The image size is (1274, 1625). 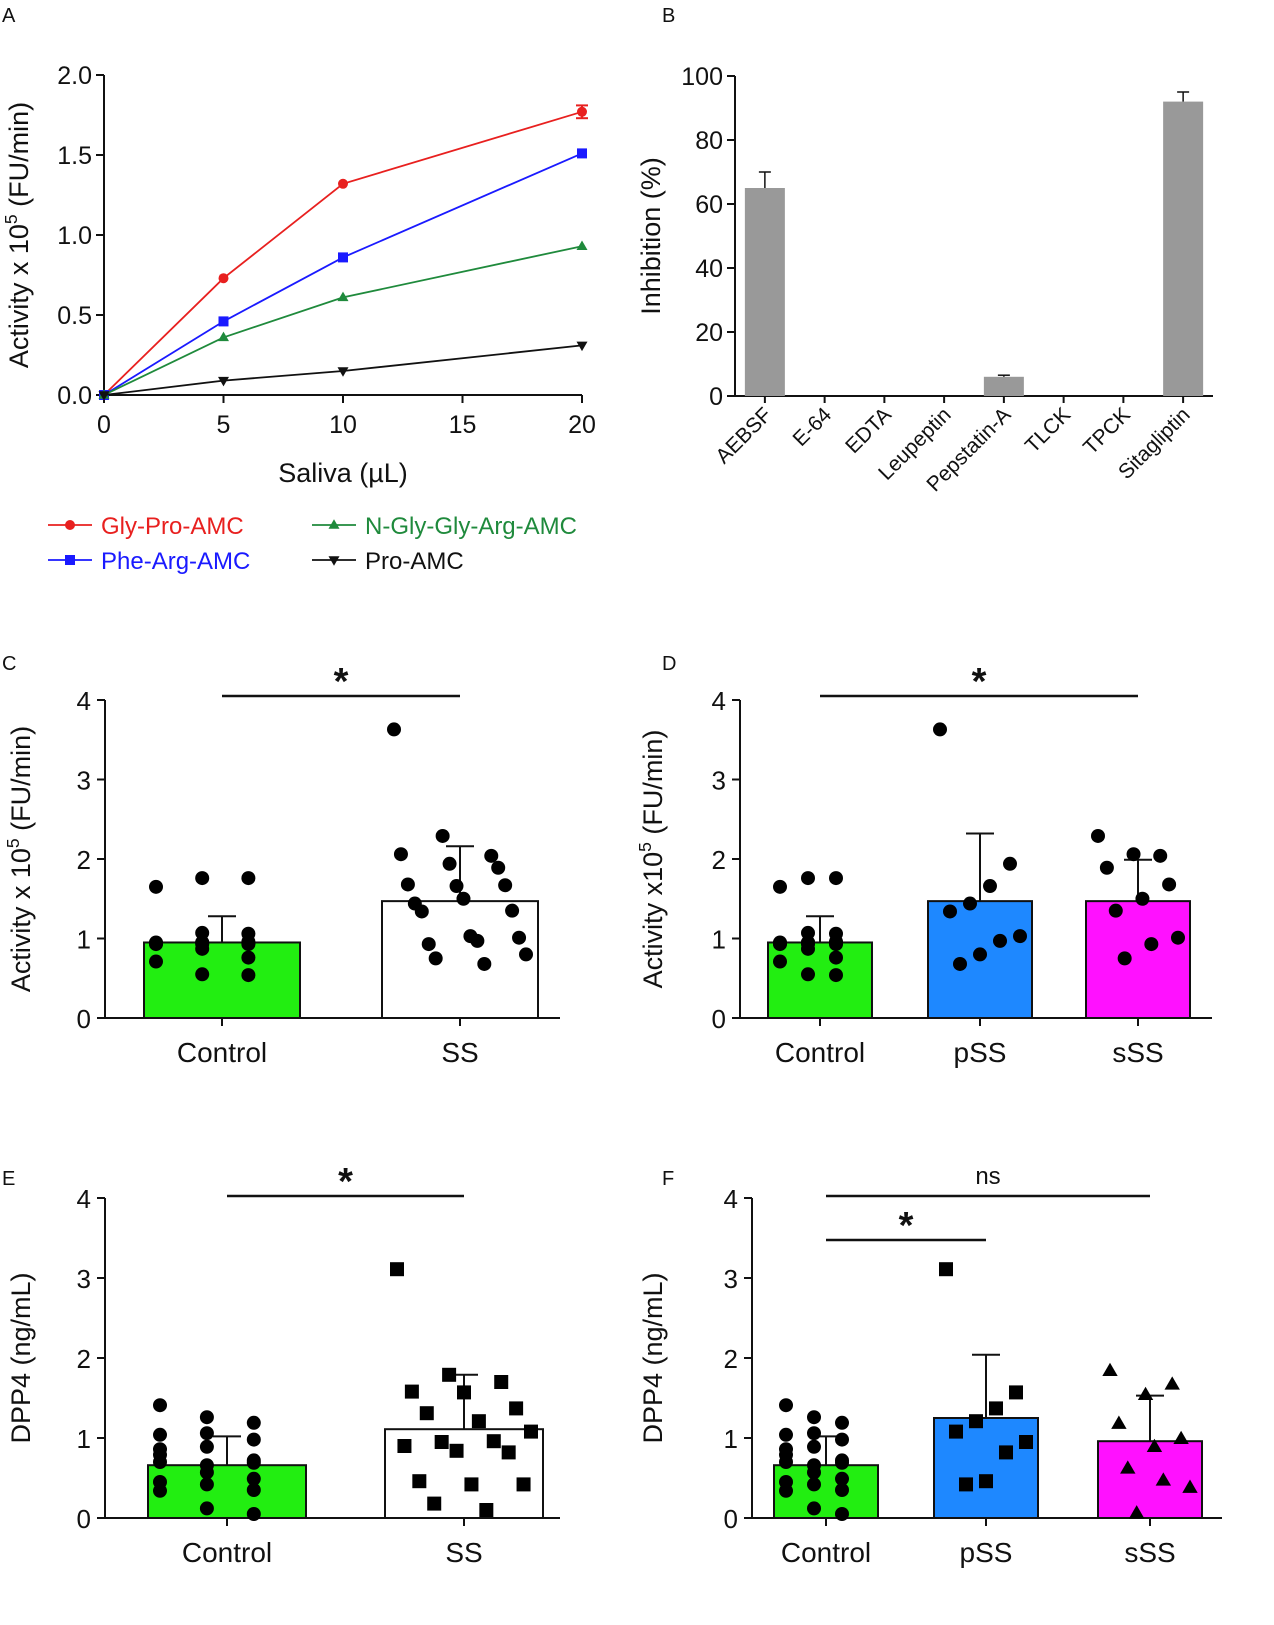 I want to click on y-axis-label: Activity x 105 (FU/min), so click(x=17, y=235).